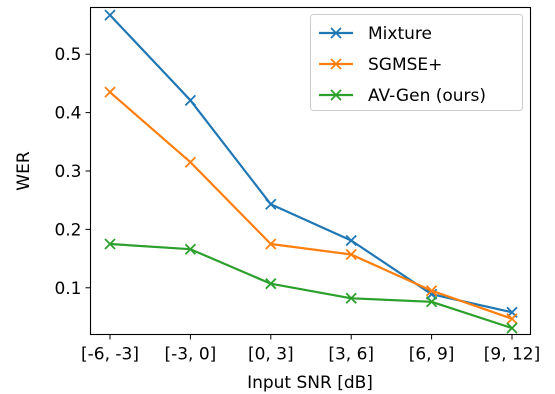 This screenshot has height=394, width=555. Describe the element at coordinates (67, 172) in the screenshot. I see `y-tick-label: 0.3` at that location.